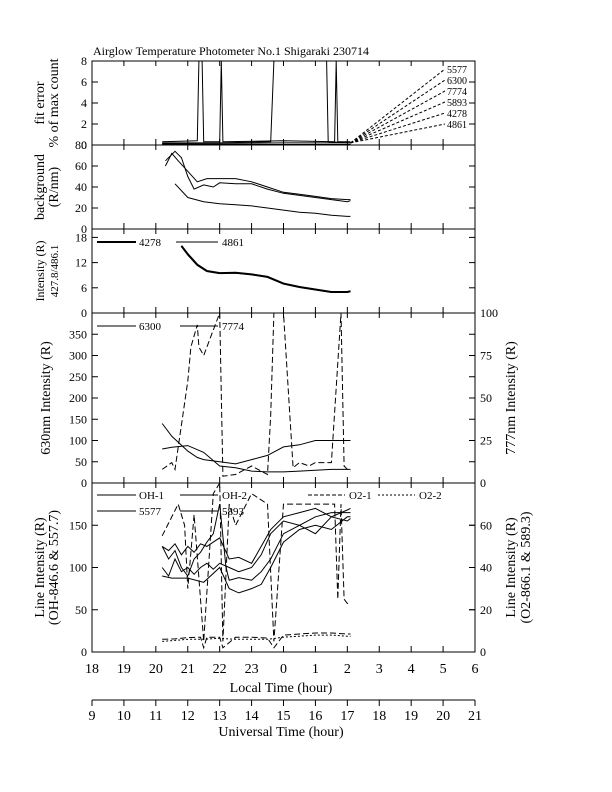 Image resolution: width=612 pixels, height=792 pixels. I want to click on y-tick-label: 200, so click(78, 398).